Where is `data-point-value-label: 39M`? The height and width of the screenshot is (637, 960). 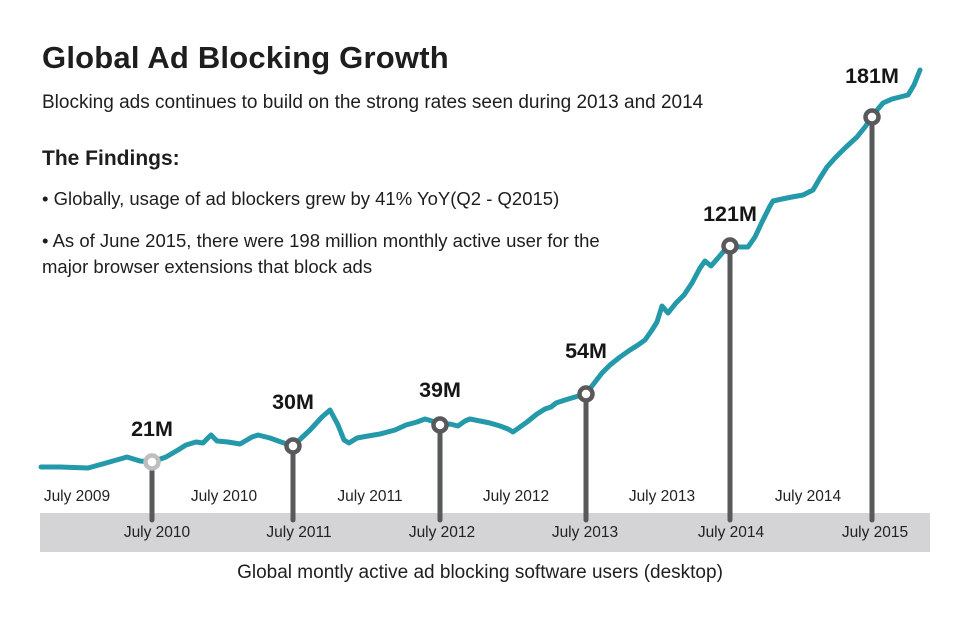
data-point-value-label: 39M is located at coordinates (440, 390).